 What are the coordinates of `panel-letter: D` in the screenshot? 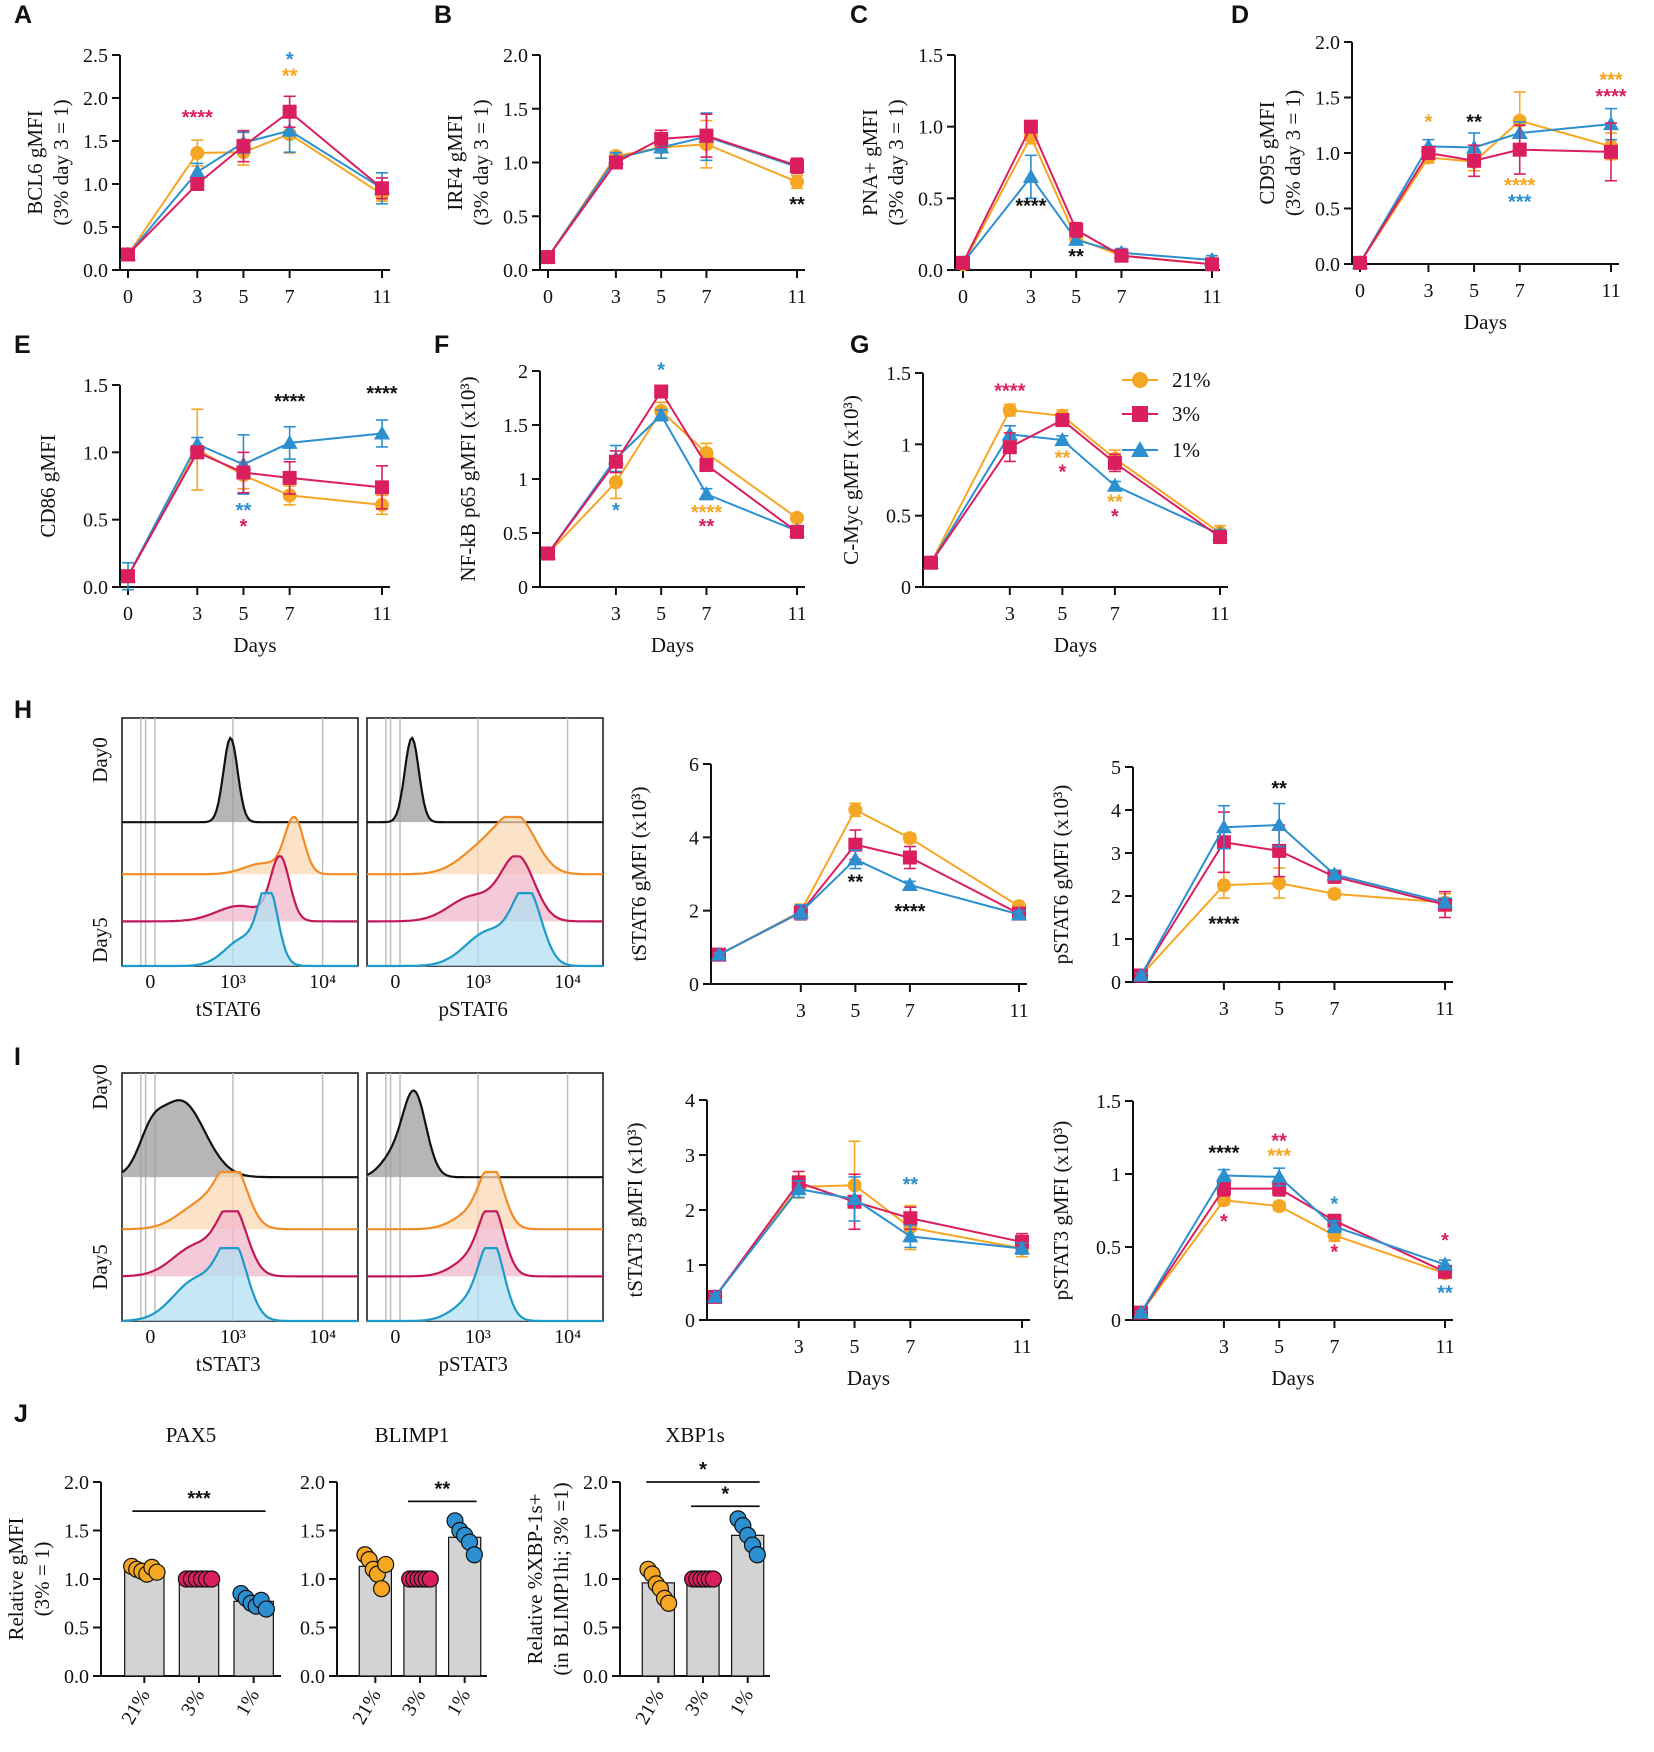 It's located at (1240, 15).